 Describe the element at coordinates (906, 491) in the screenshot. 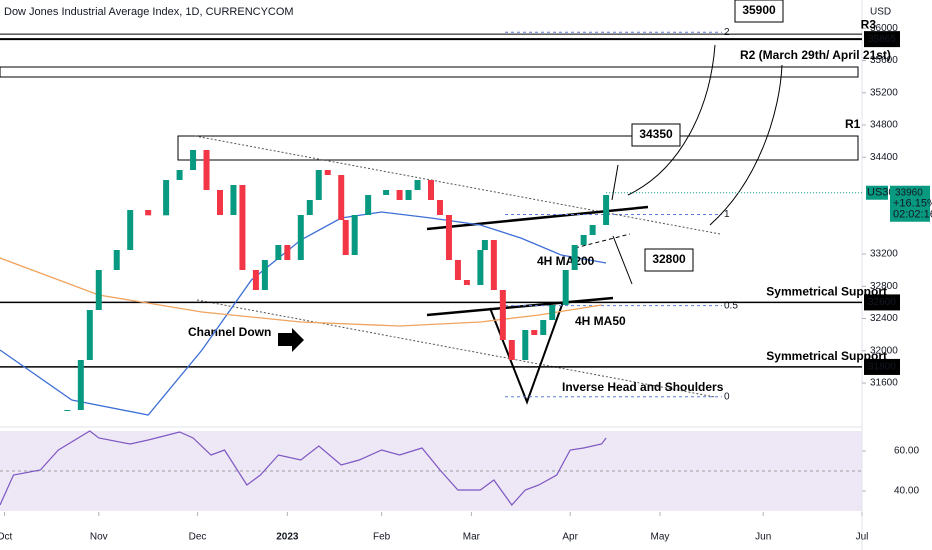

I see `rsi-tick-label: 40.00` at that location.